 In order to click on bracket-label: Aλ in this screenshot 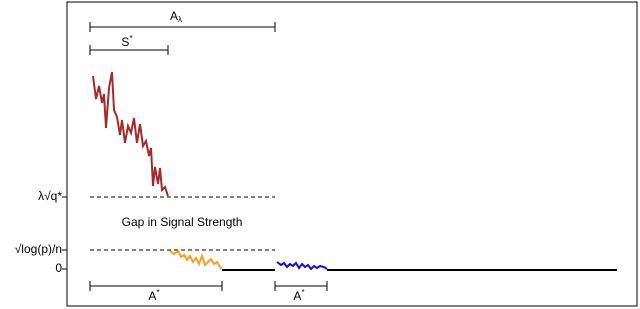, I will do `click(176, 16)`.